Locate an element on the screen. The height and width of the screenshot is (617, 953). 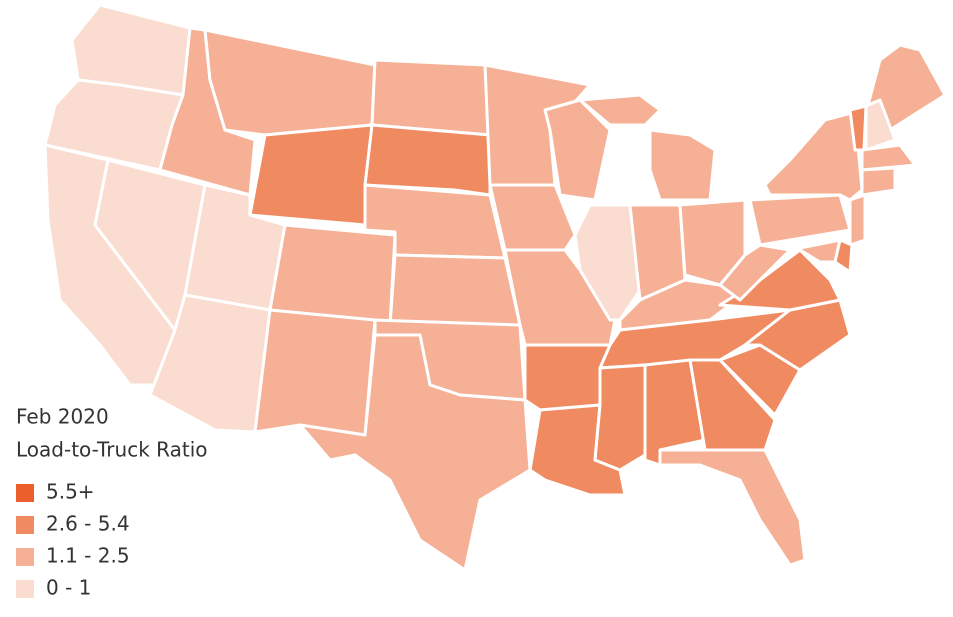
legend-label: 1.1 - 2.5 is located at coordinates (88, 556).